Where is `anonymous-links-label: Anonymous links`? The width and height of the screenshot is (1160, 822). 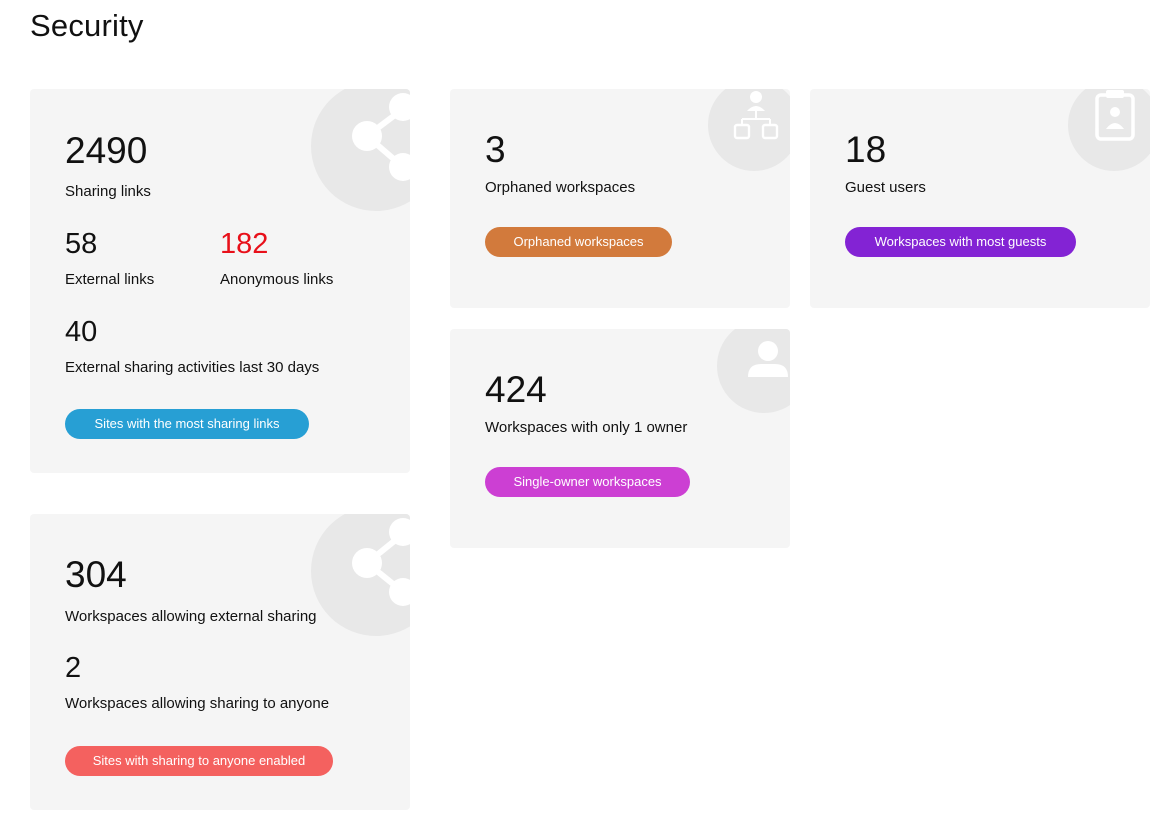 anonymous-links-label: Anonymous links is located at coordinates (277, 279).